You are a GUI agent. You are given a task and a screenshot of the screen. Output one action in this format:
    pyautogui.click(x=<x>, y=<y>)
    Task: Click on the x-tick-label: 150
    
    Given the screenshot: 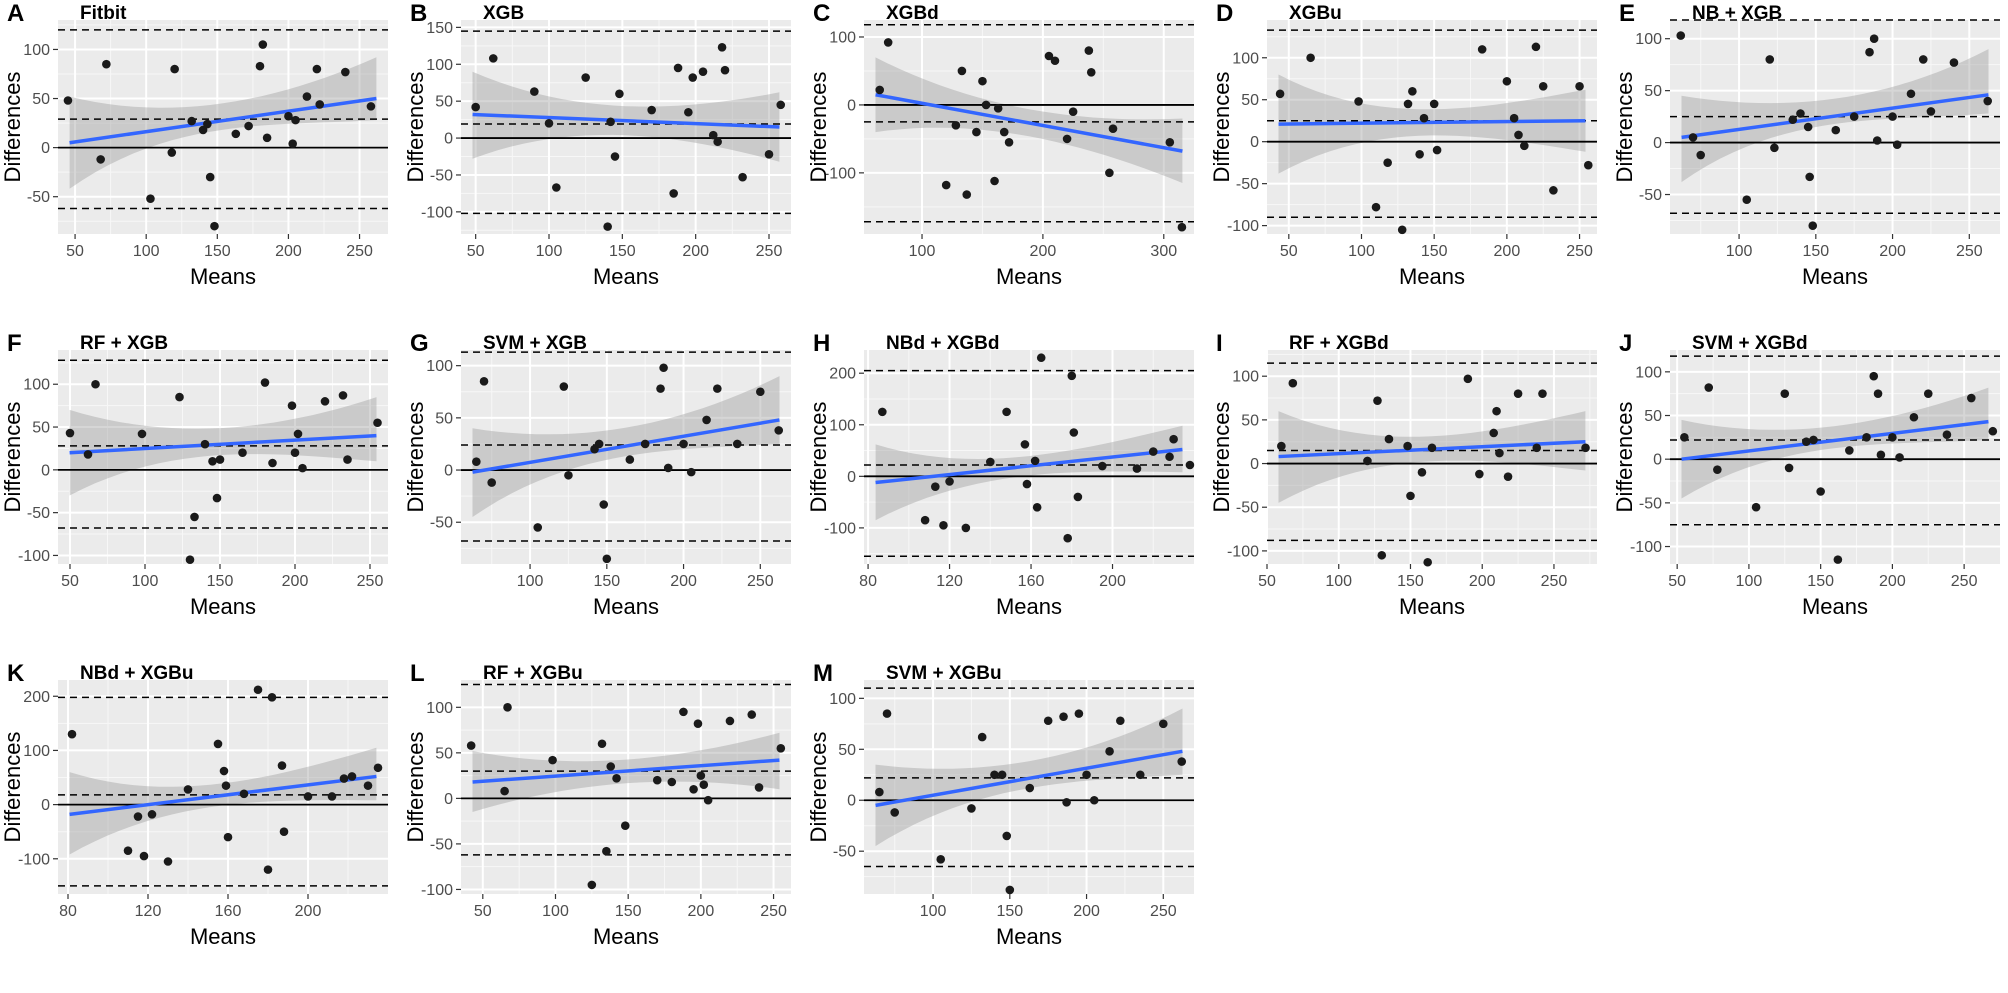 What is the action you would take?
    pyautogui.click(x=220, y=581)
    